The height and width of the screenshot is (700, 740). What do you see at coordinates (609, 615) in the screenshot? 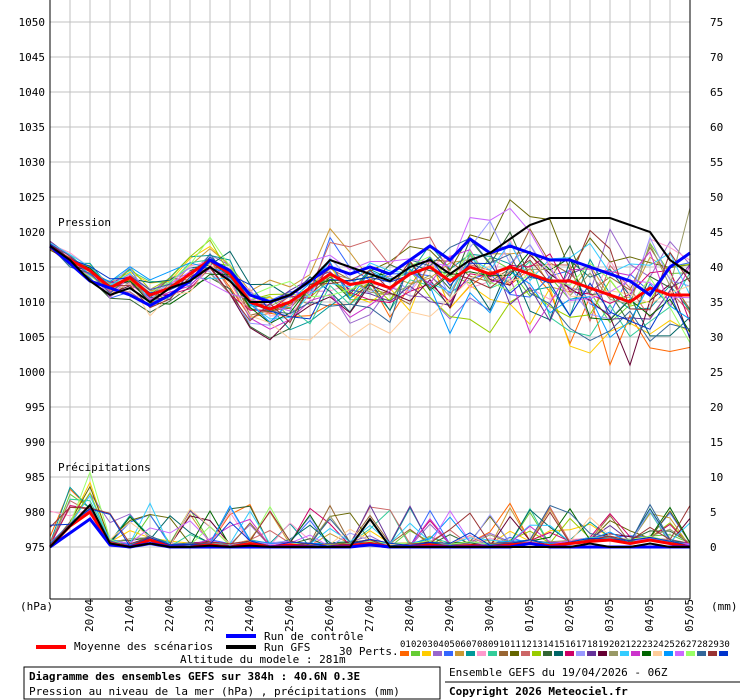
I see `x-tick-label: 03/05` at bounding box center [609, 615].